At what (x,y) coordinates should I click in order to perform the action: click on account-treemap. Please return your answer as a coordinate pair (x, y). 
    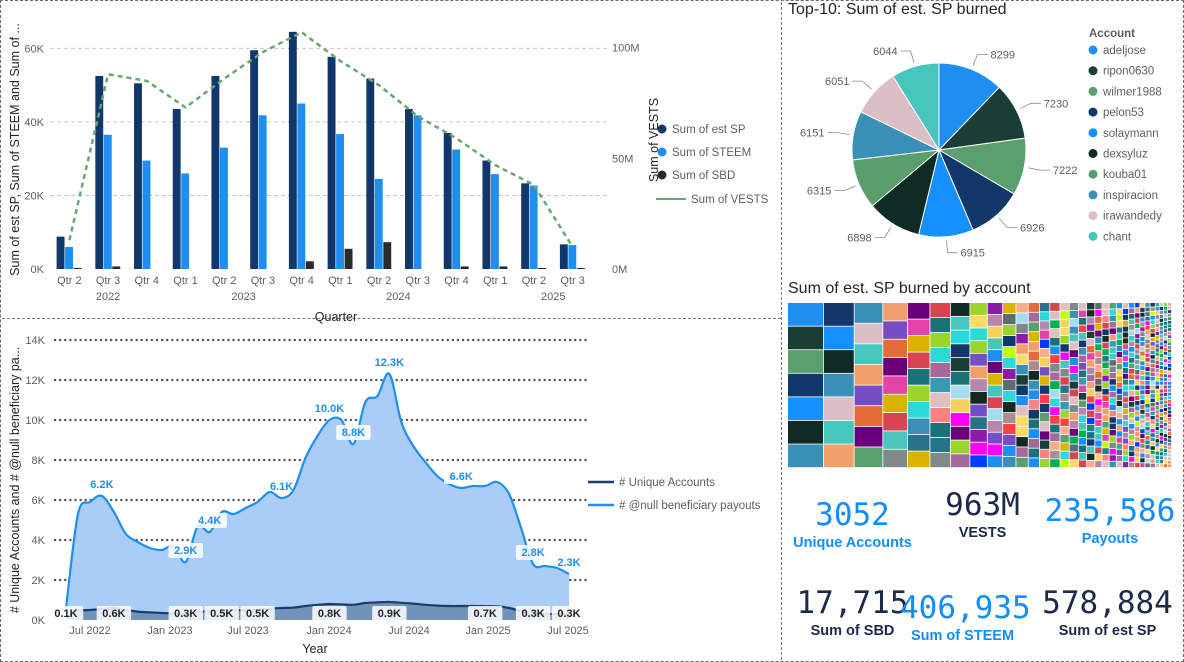
    Looking at the image, I should click on (980, 385).